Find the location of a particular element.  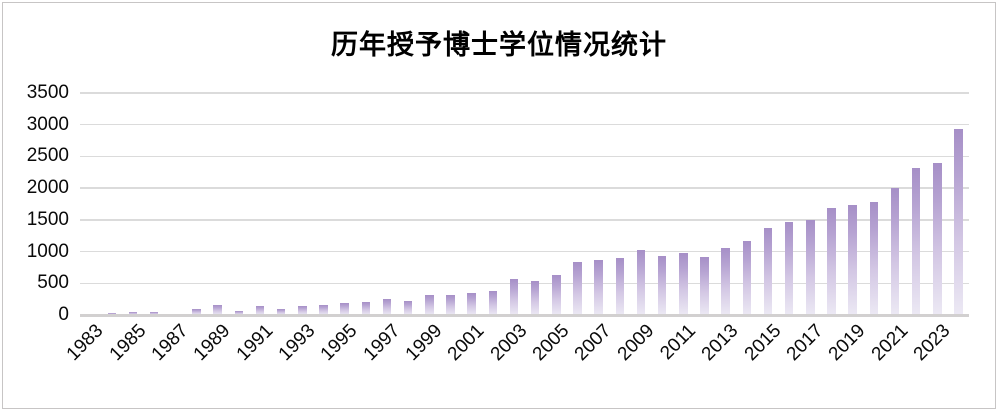

bar-2004 is located at coordinates (535, 298).